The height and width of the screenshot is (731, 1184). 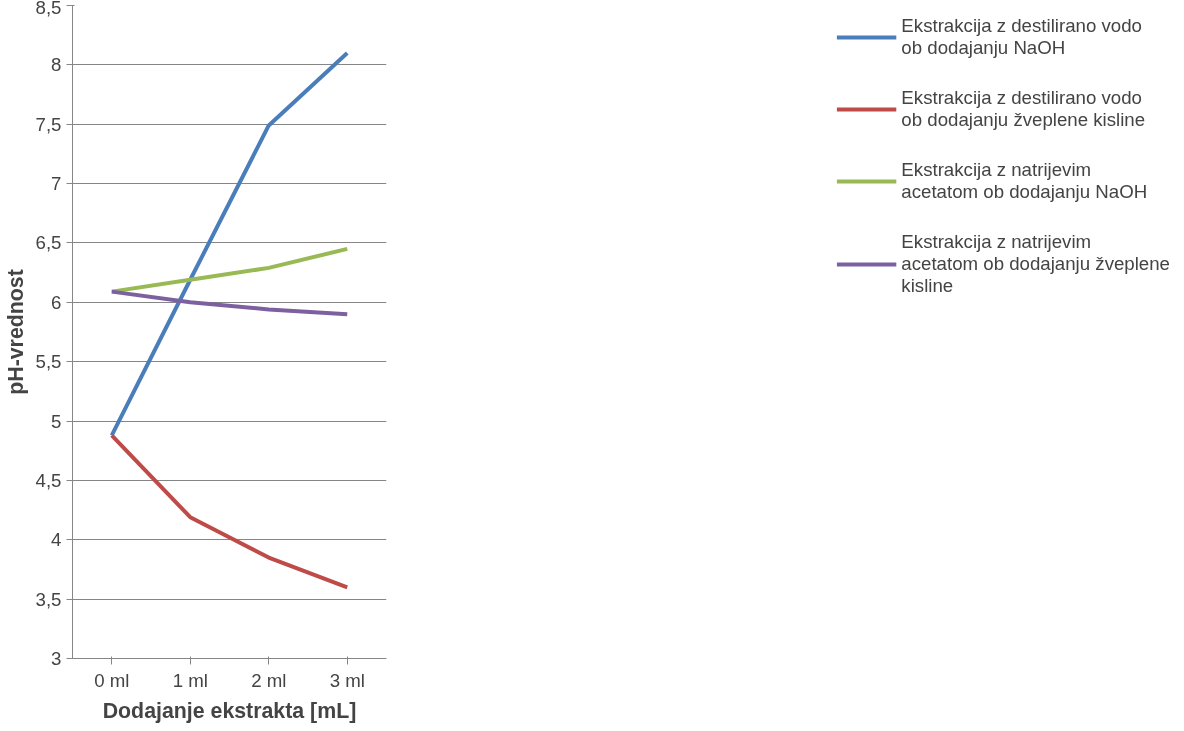 I want to click on x-axis-title: Dodajanje ekstrakta [mL], so click(x=229, y=710).